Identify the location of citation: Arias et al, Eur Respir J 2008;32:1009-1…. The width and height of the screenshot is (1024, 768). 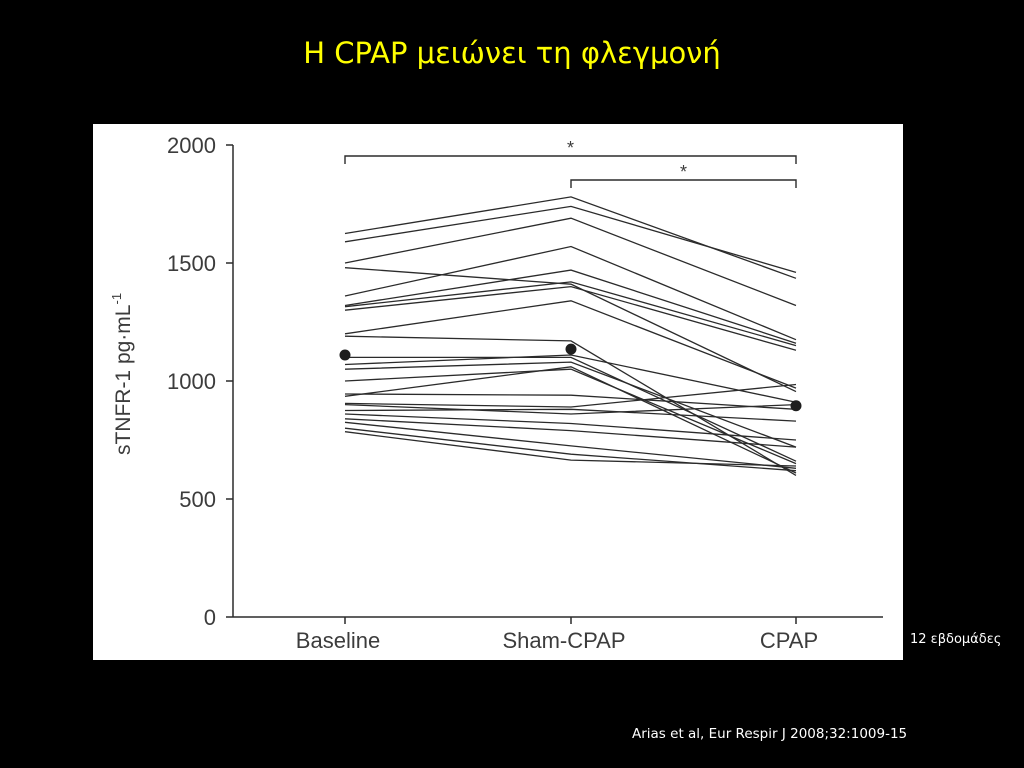
(770, 734).